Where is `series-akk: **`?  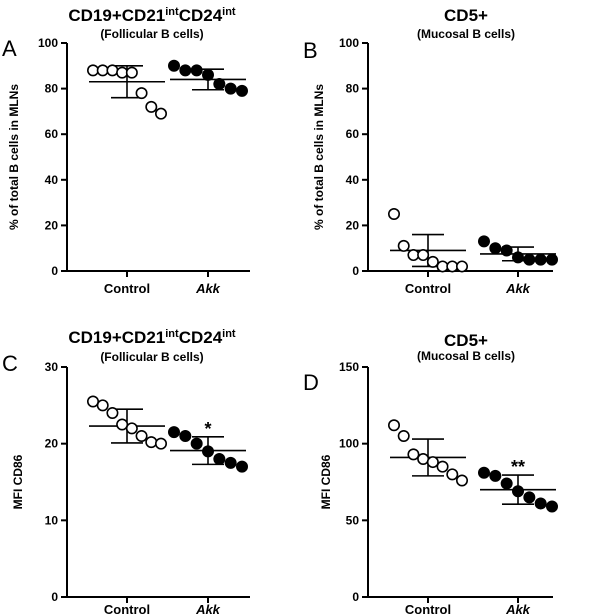 series-akk: ** is located at coordinates (517, 485).